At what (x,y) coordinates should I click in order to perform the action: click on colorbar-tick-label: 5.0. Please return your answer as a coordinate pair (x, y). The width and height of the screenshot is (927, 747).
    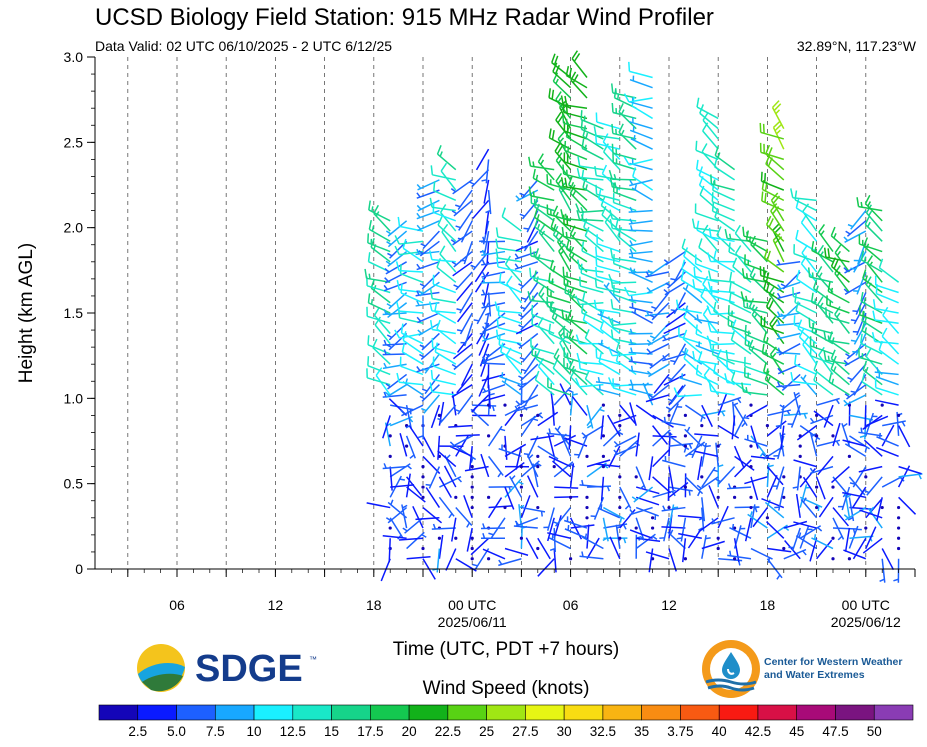
    Looking at the image, I should click on (176, 731).